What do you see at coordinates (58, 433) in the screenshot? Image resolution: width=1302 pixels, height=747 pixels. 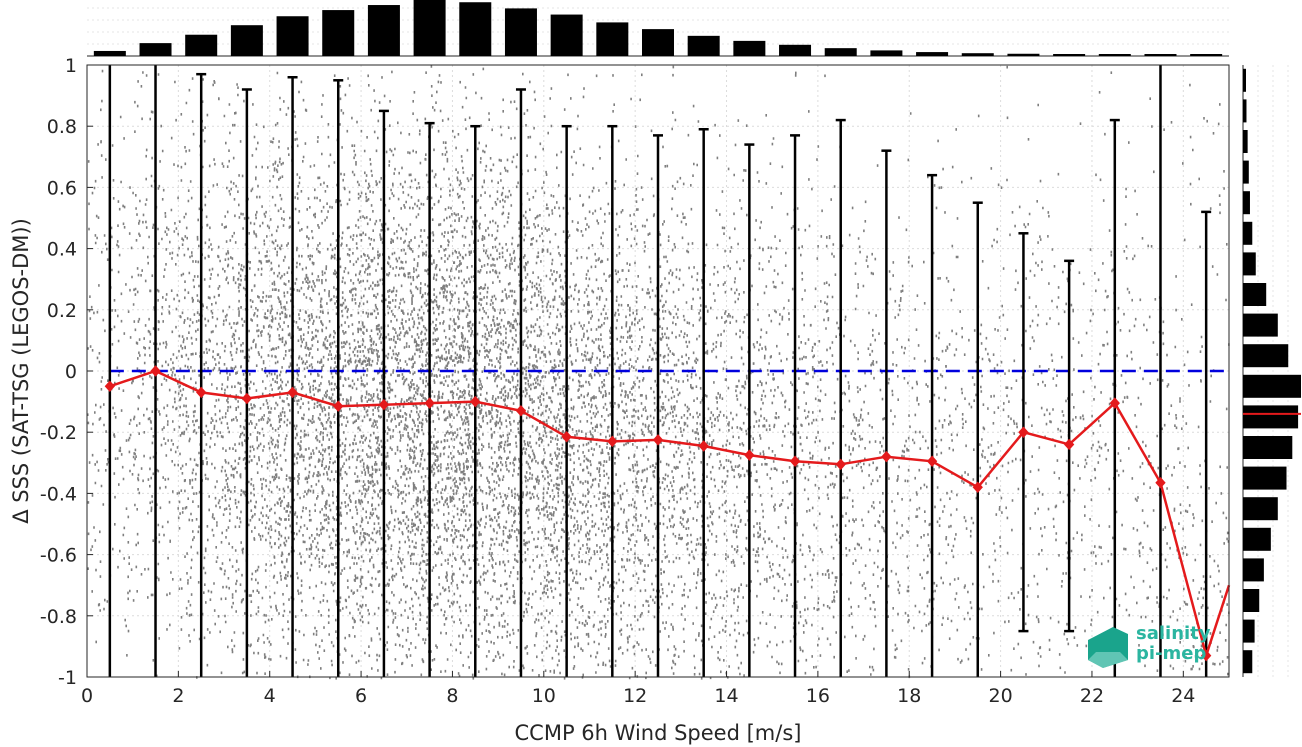 I see `y-tick-label: -0.2` at bounding box center [58, 433].